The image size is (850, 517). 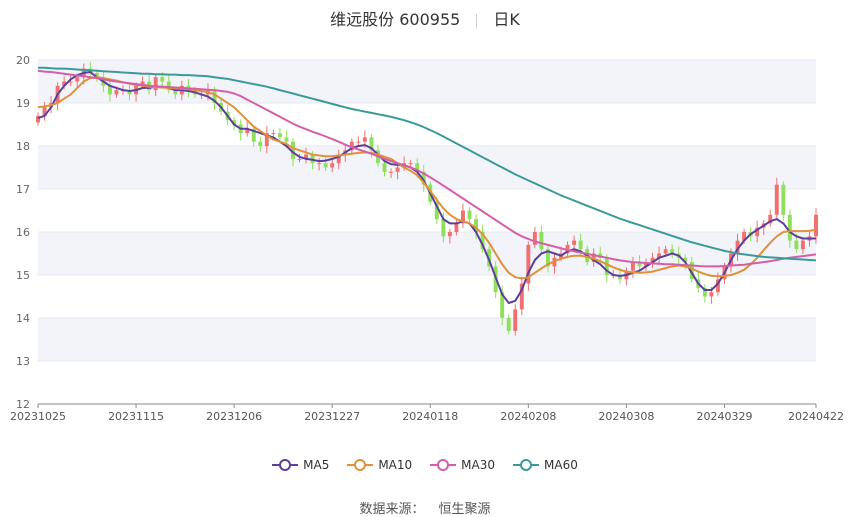 What do you see at coordinates (23, 404) in the screenshot?
I see `y-tick-label: 12` at bounding box center [23, 404].